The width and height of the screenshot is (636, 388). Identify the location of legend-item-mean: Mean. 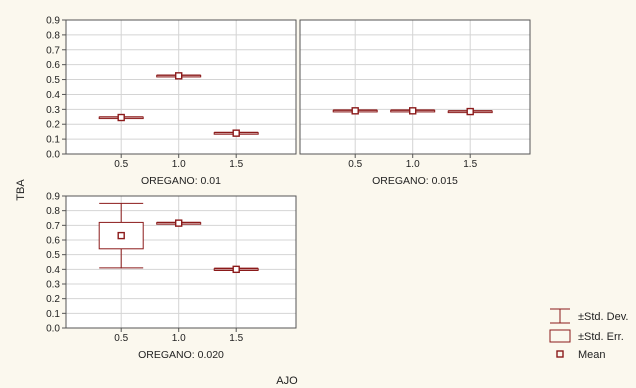
(581, 355).